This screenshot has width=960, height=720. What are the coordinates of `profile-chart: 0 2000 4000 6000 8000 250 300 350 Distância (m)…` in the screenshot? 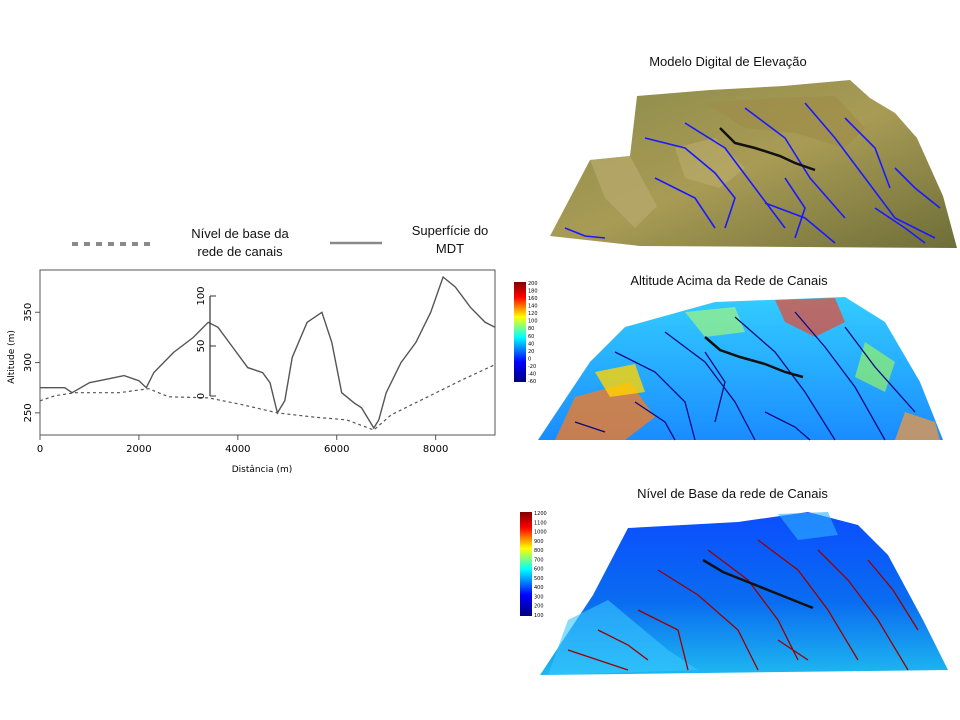 It's located at (251, 372).